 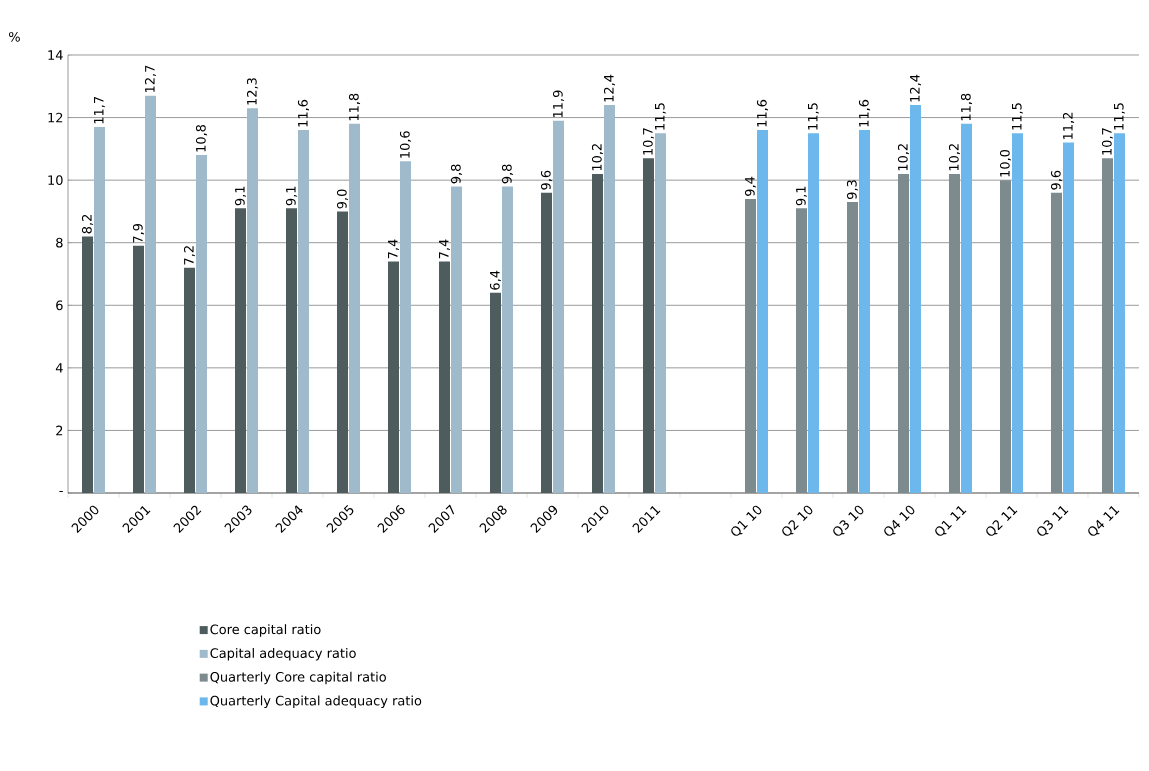 I want to click on data-label: 9,3, so click(x=852, y=190).